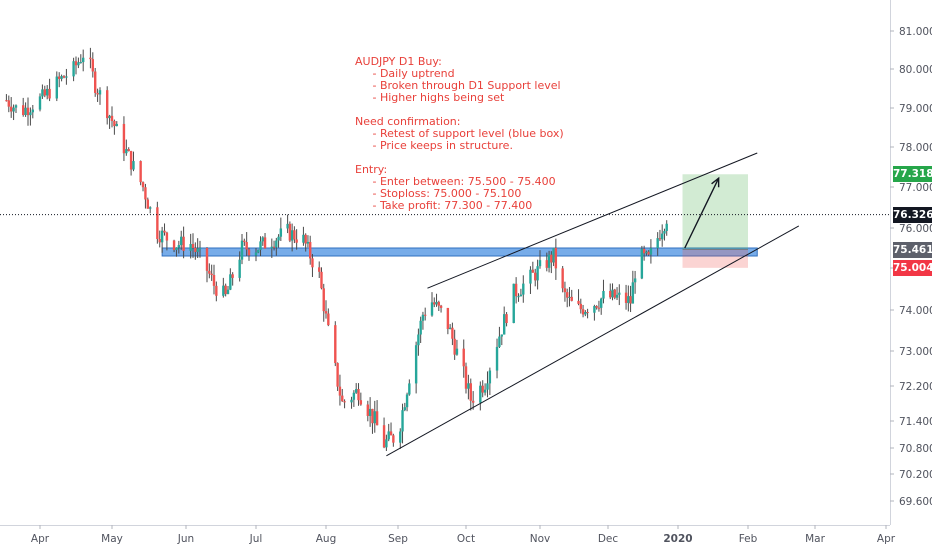  What do you see at coordinates (438, 193) in the screenshot?
I see `annotation-line: - Stoploss: 75.000 - 75.100` at bounding box center [438, 193].